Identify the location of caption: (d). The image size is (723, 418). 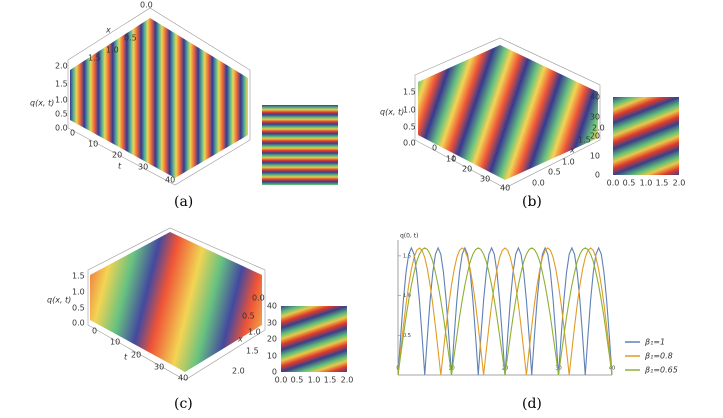
(532, 404).